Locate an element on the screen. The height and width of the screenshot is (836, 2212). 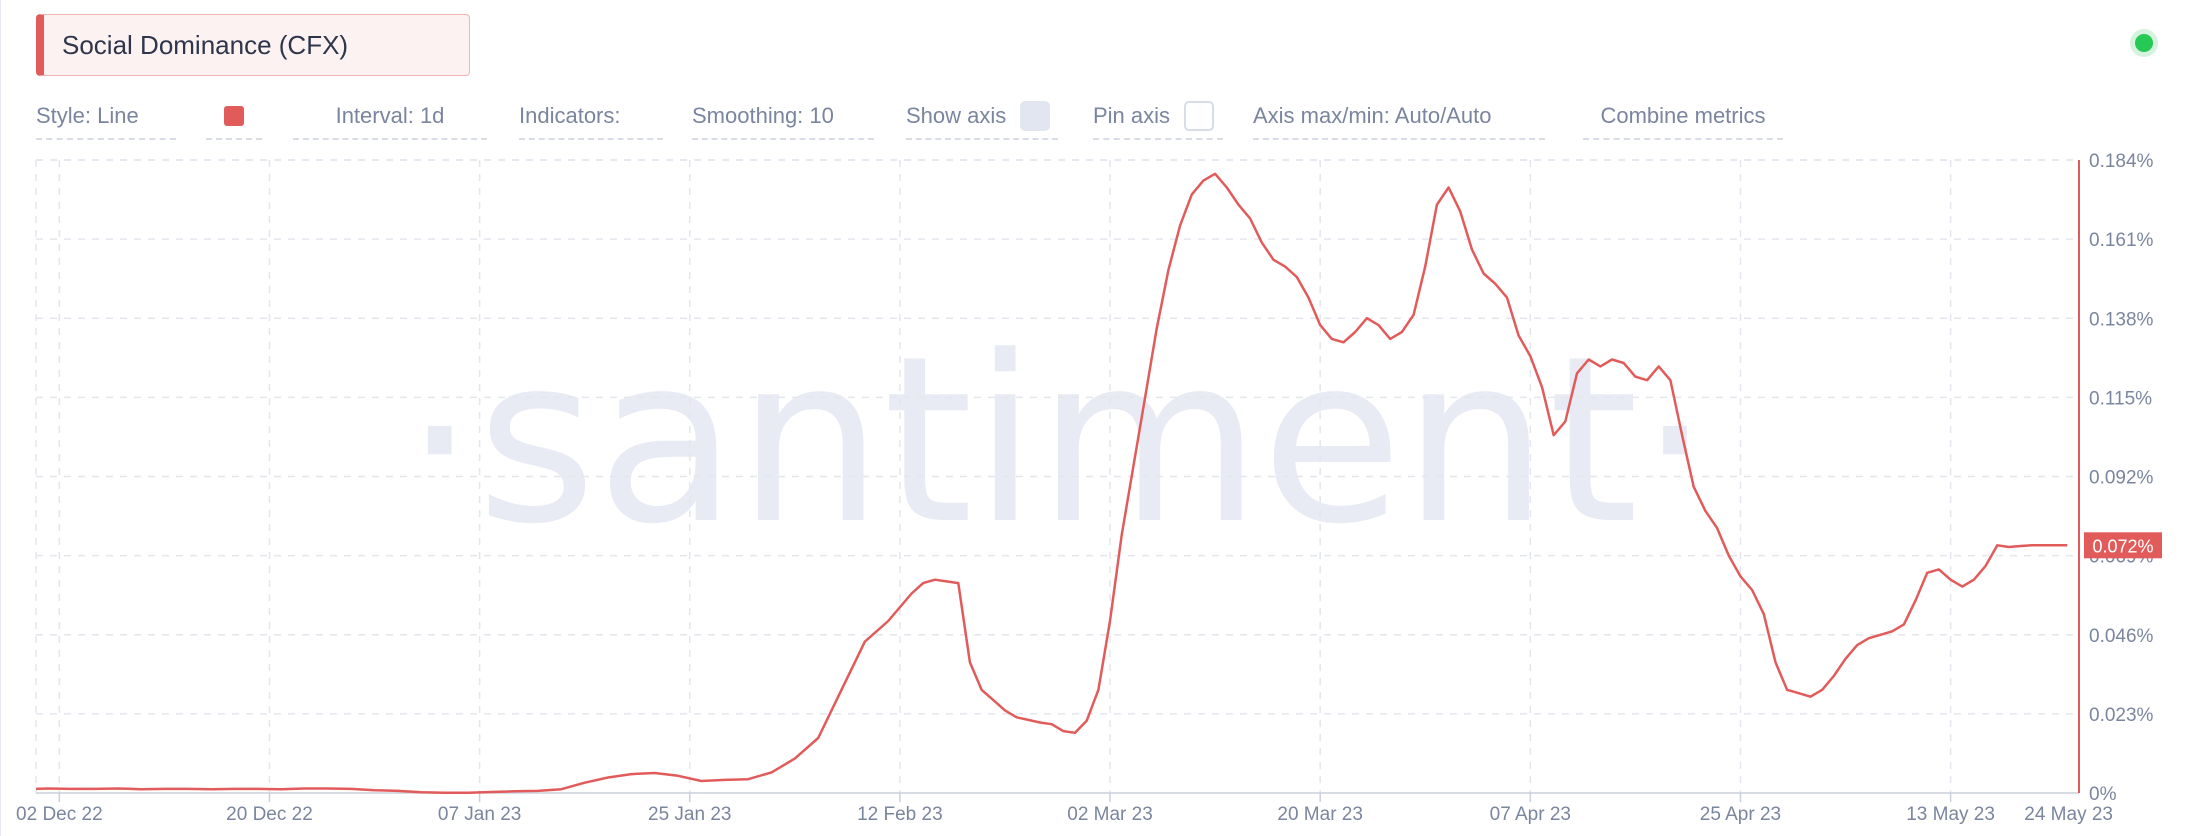
show-axis-toggle: Show axis is located at coordinates (982, 118).